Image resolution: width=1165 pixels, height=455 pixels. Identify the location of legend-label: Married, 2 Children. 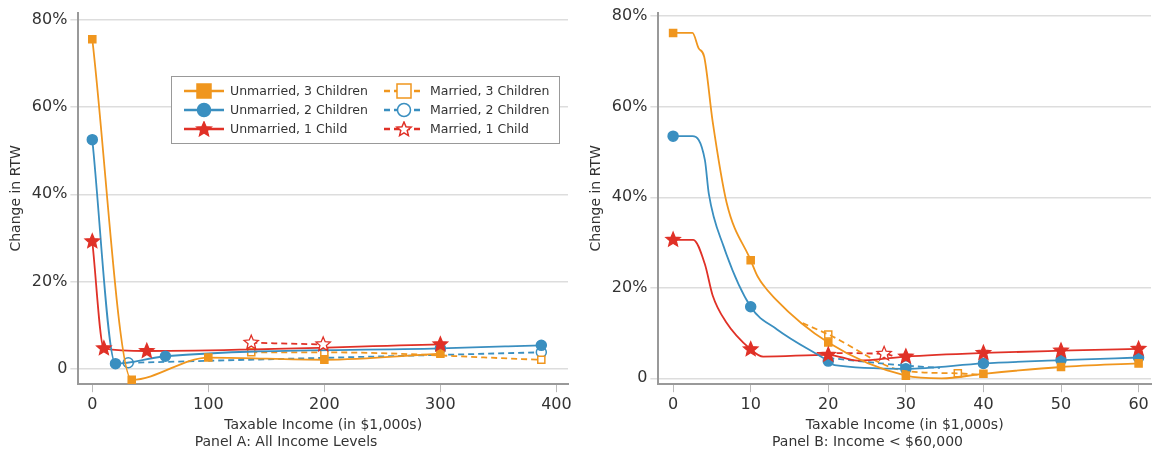
(489, 110).